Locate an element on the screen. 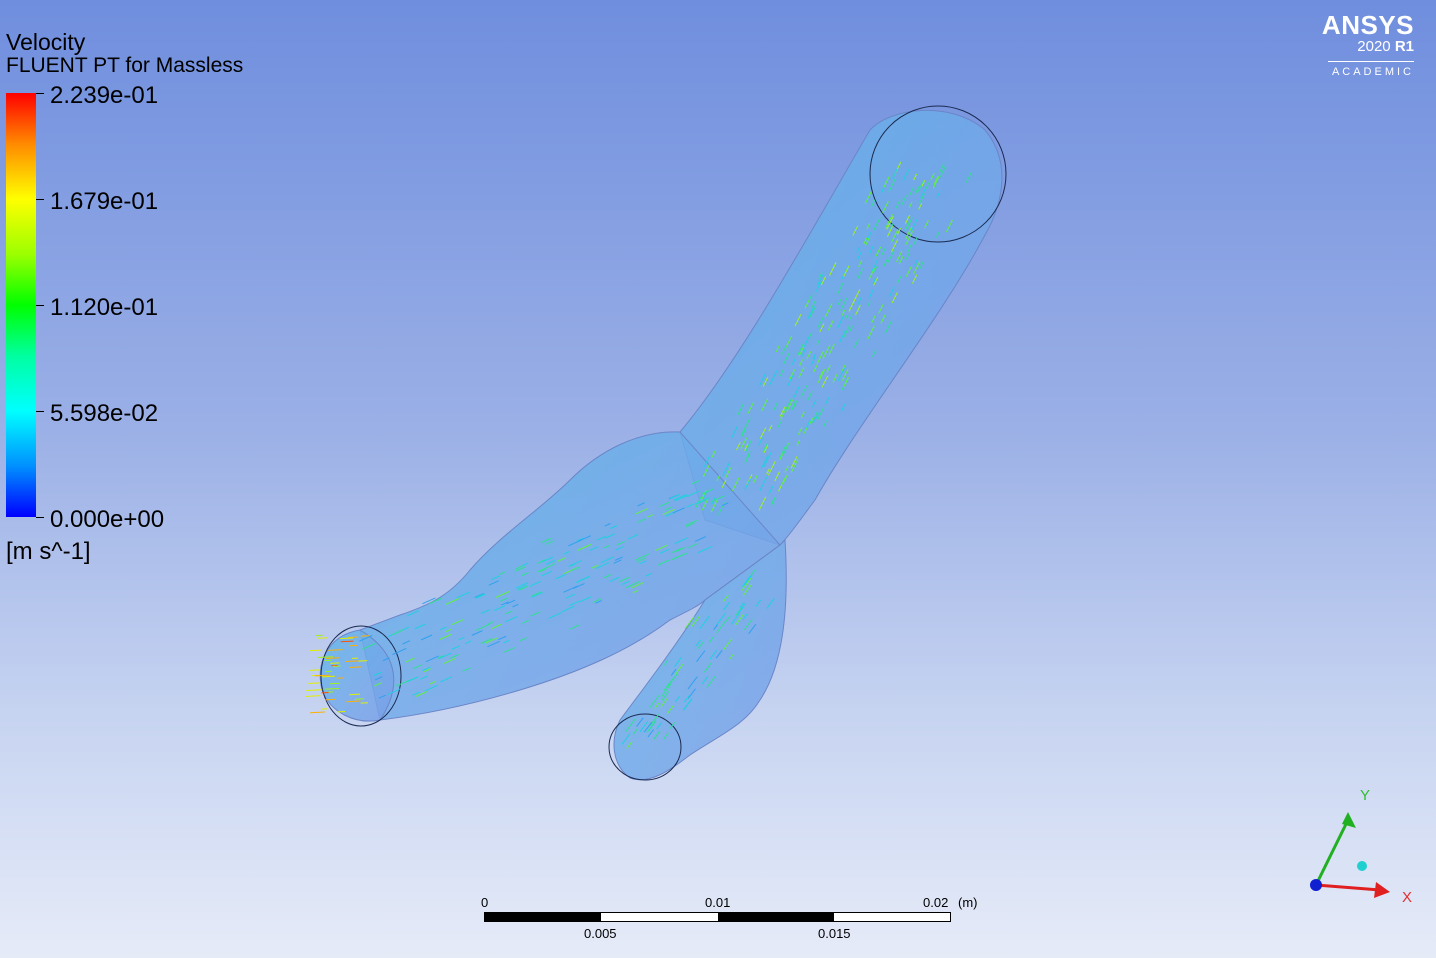 The image size is (1436, 958). brand-divider is located at coordinates (1371, 61).